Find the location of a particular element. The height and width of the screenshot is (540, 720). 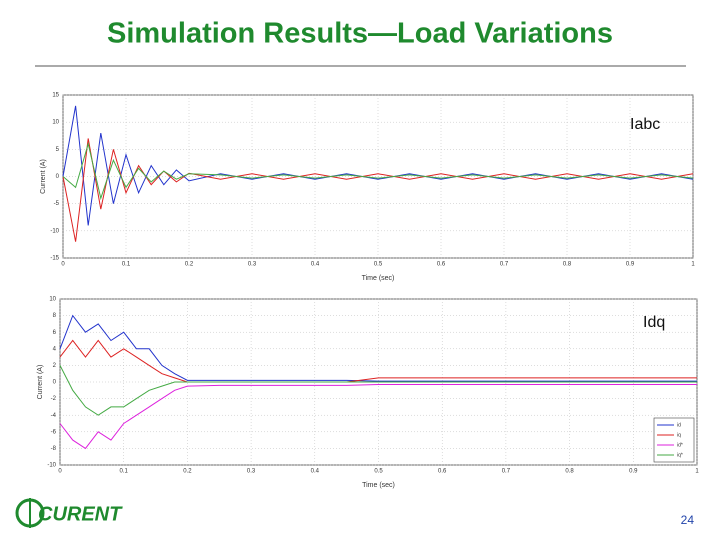

legend-label: id* is located at coordinates (680, 445).